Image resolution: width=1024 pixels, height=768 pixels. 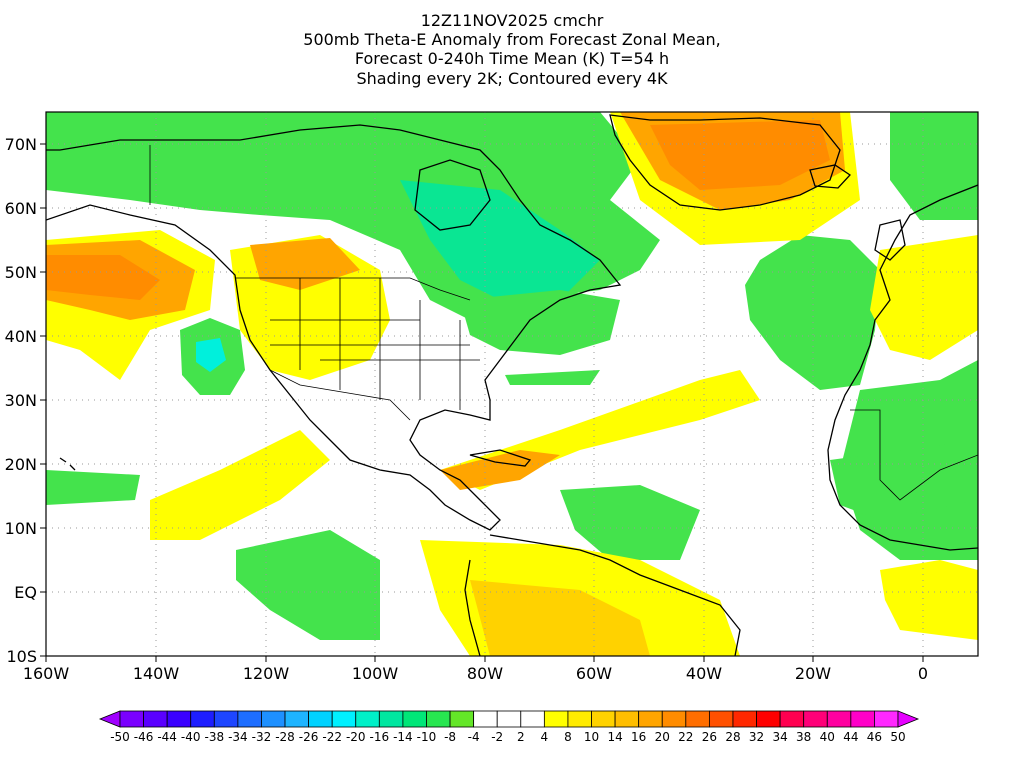 I want to click on colorbar-arrow-left, so click(x=109, y=719).